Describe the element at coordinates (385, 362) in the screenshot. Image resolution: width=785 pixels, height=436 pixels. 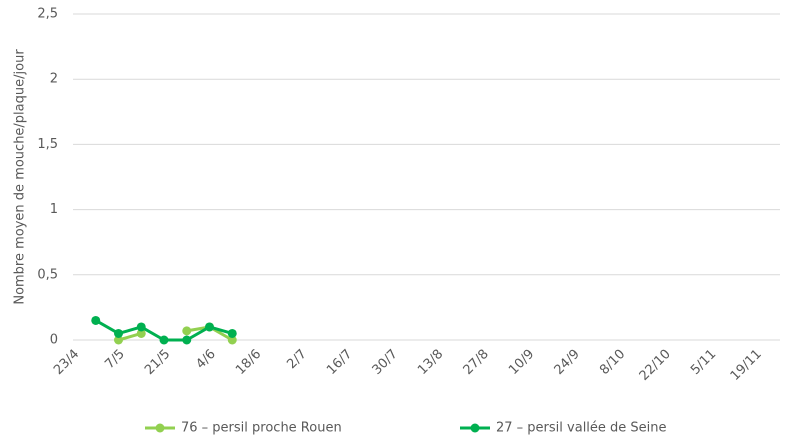
I see `x-tick-label: 30/7` at that location.